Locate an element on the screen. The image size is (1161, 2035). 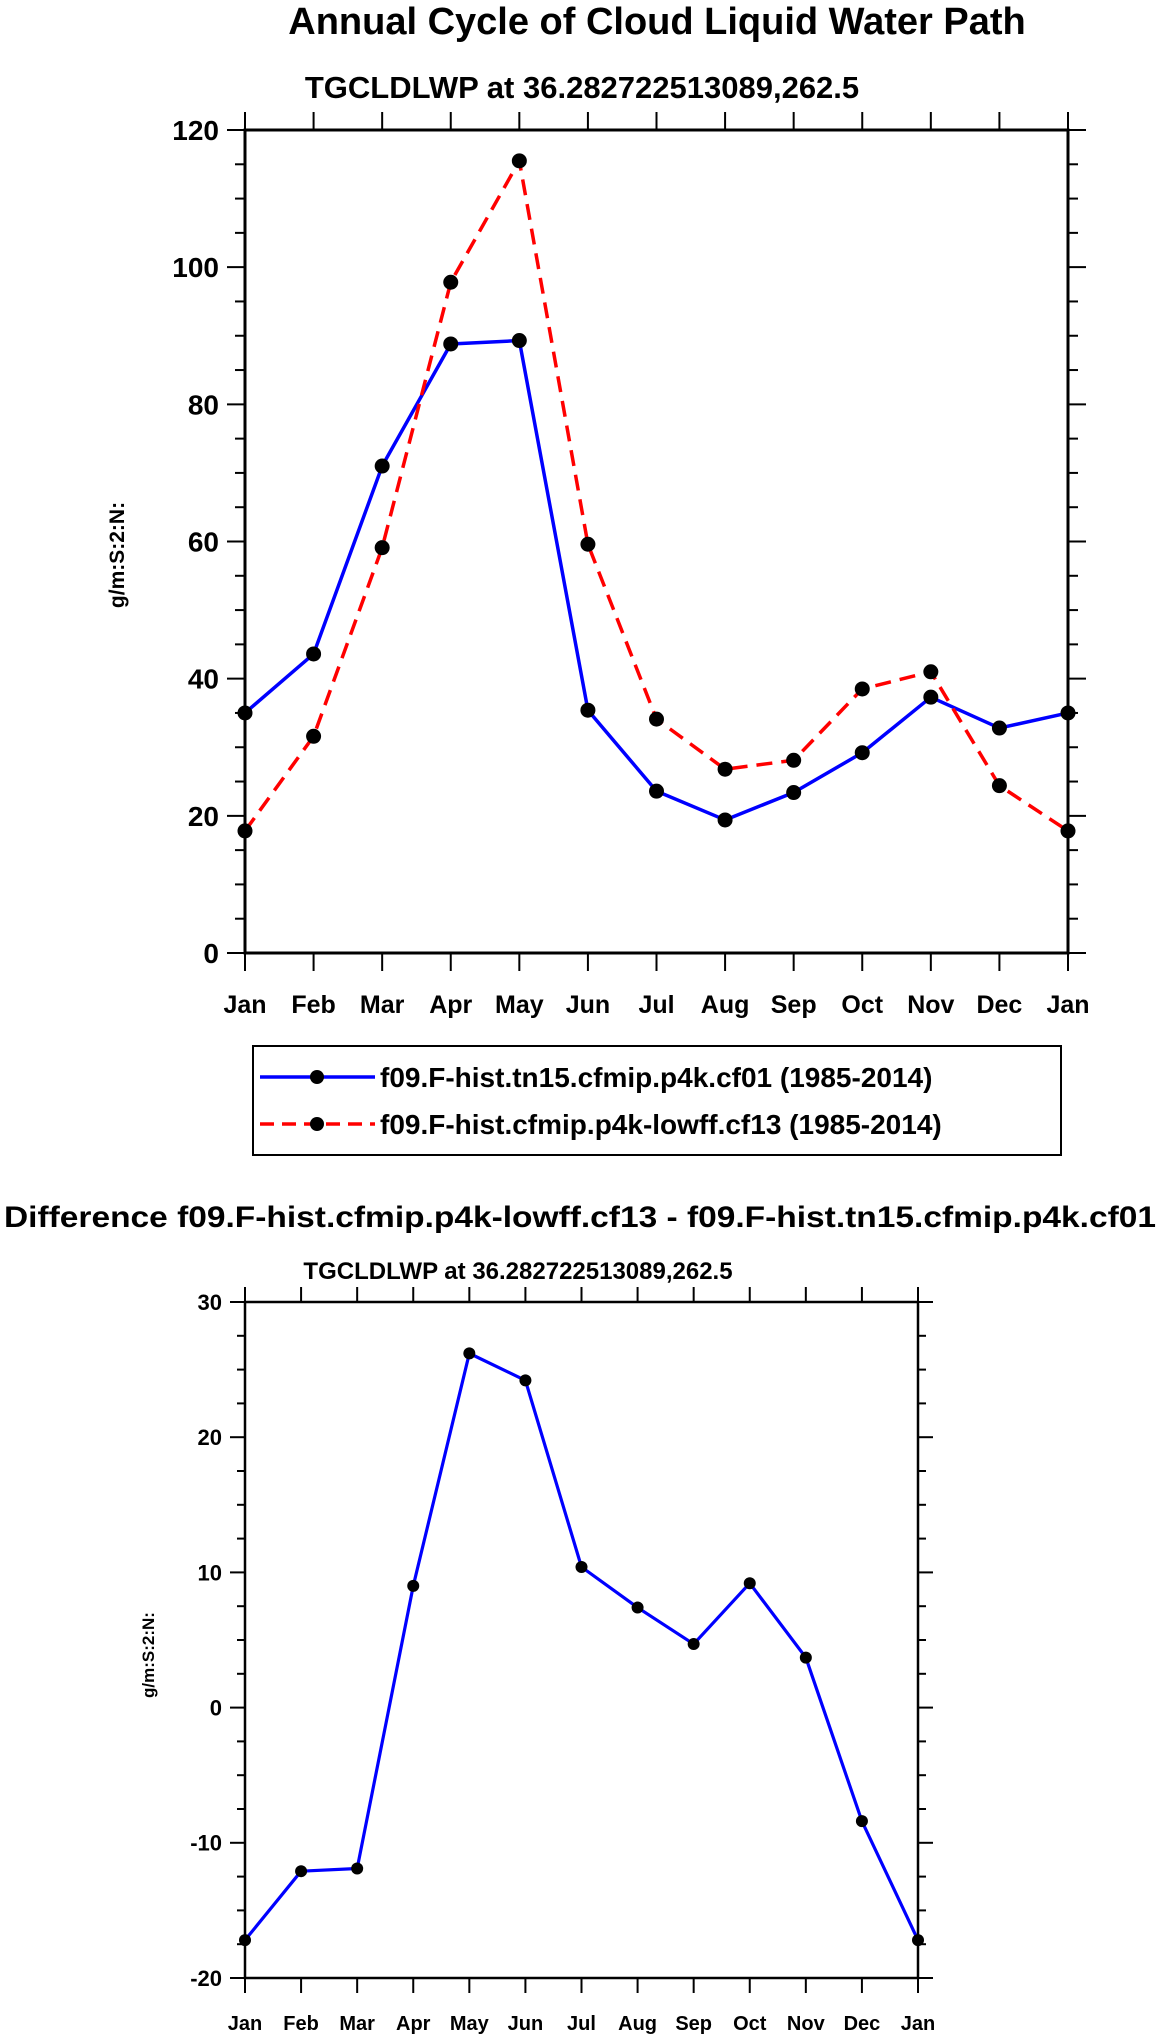
chart2-y-tick-label: 10 is located at coordinates (210, 1572).